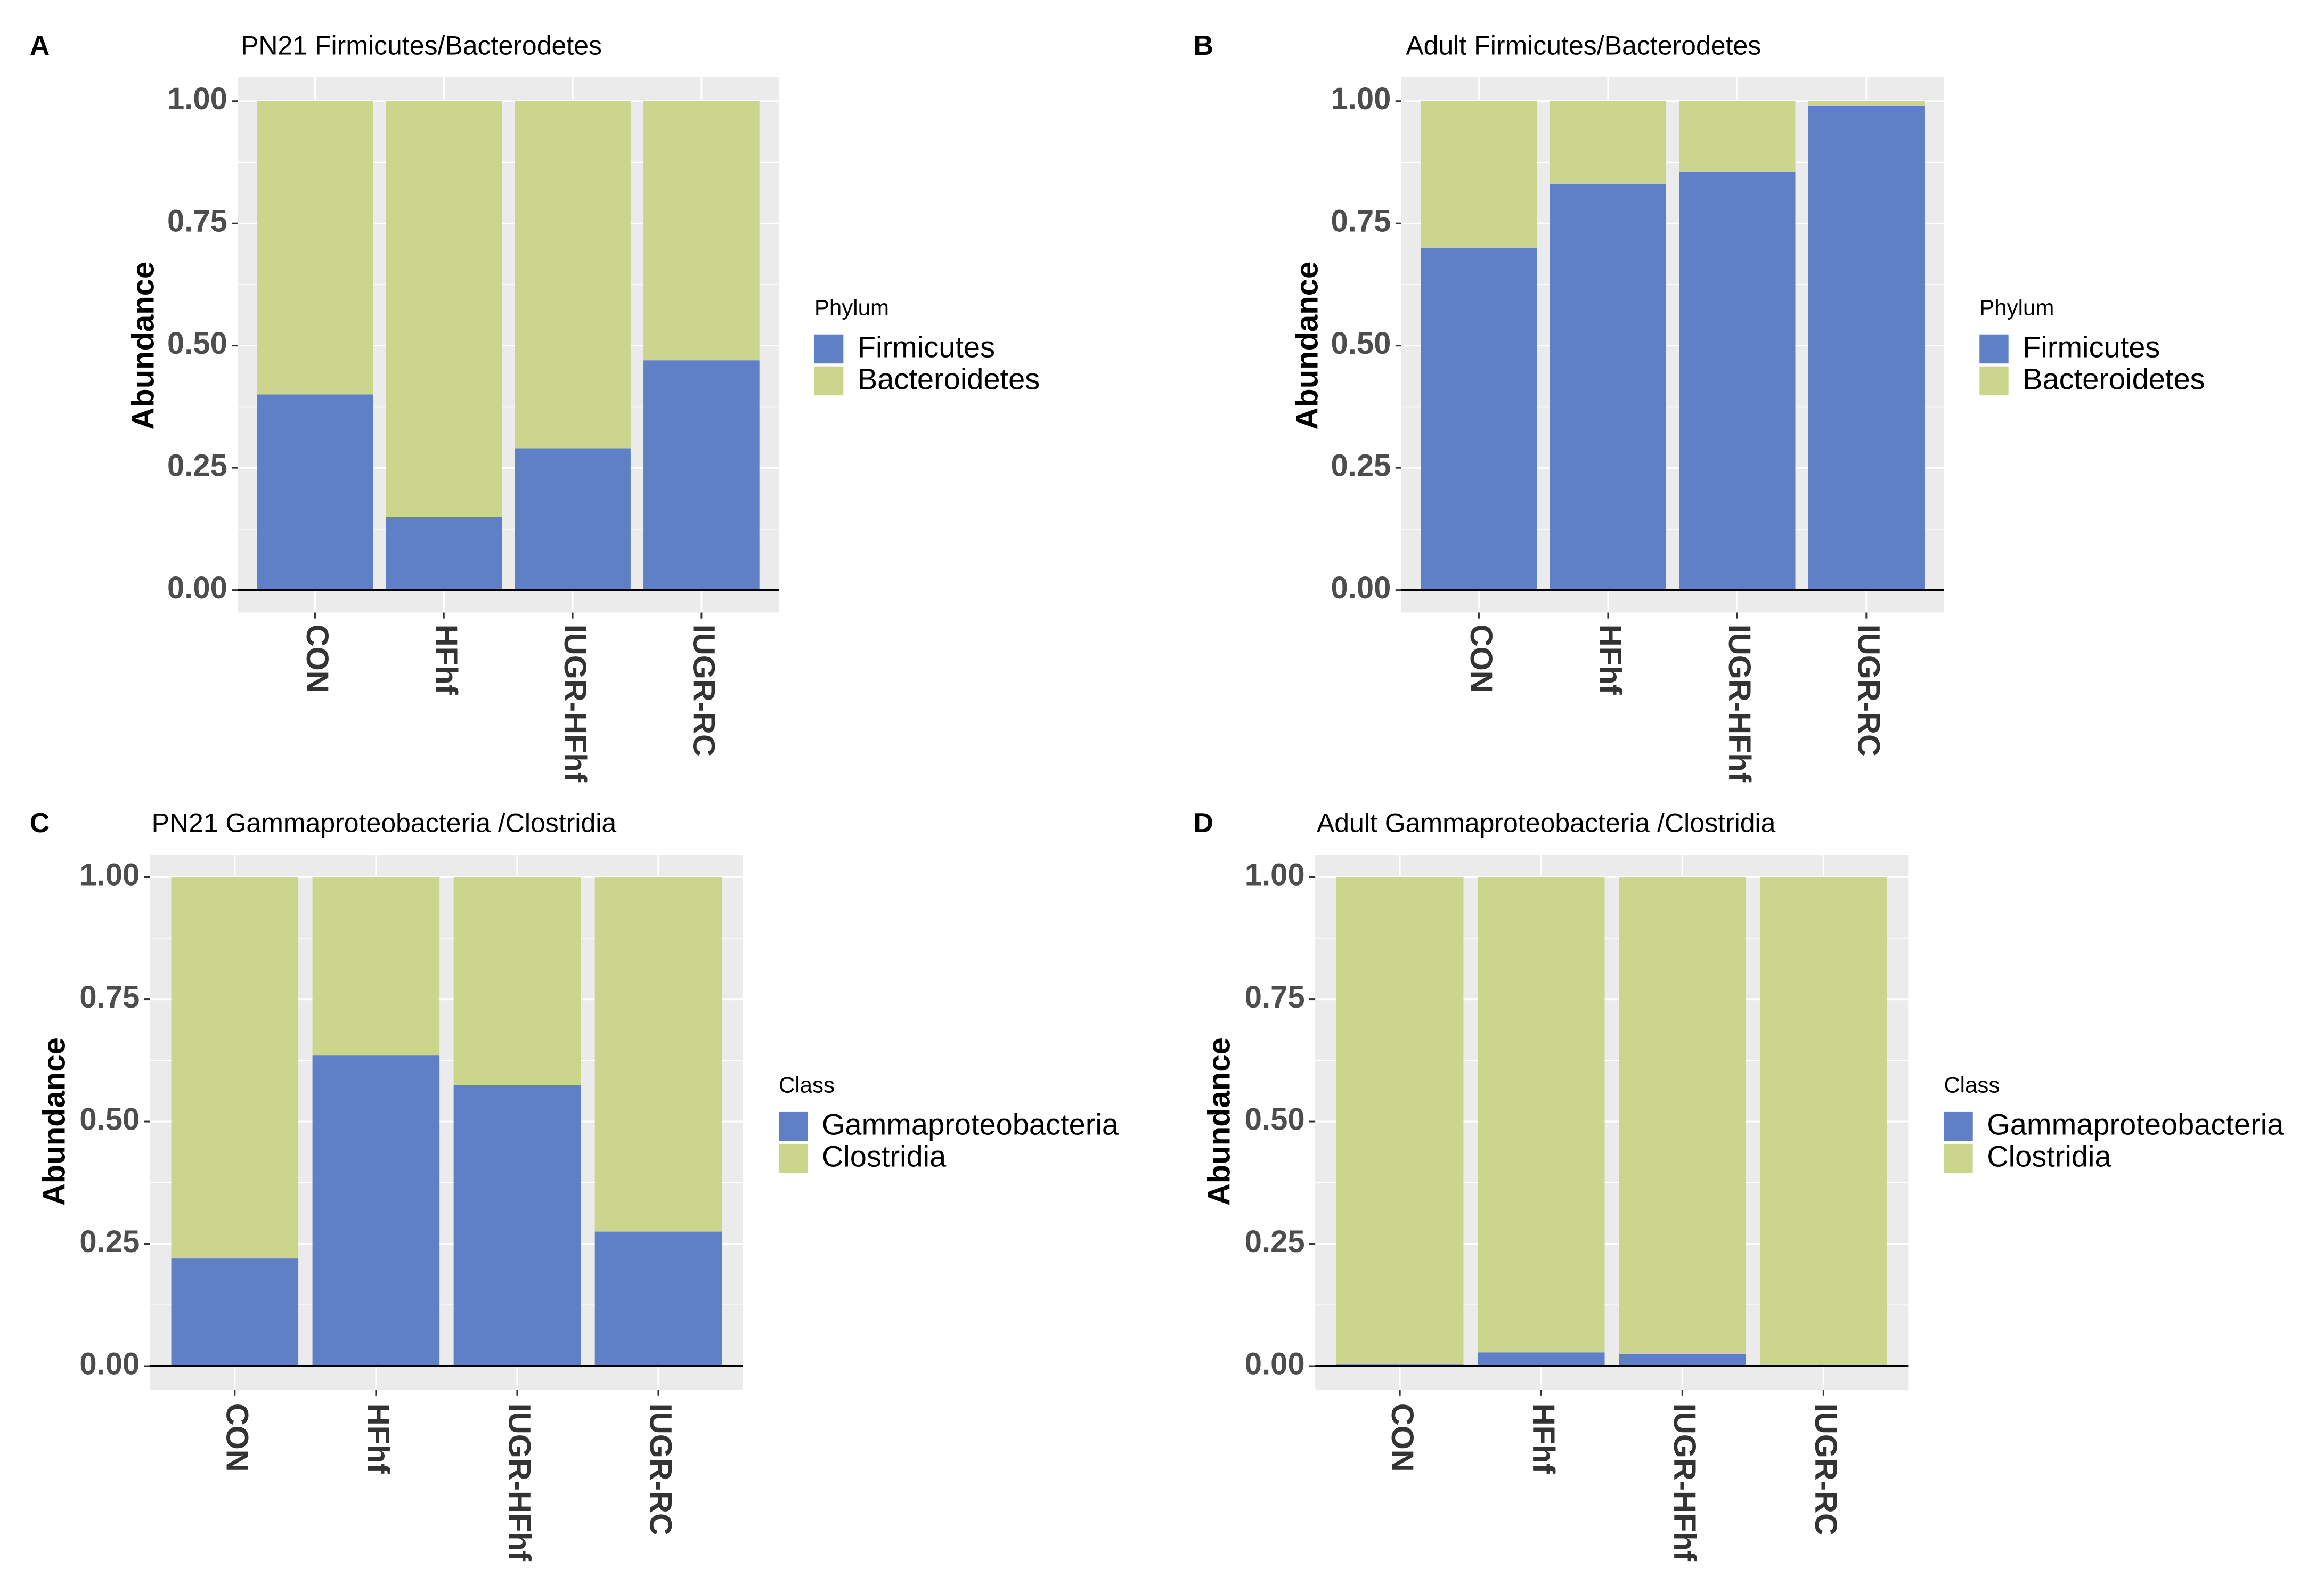  Describe the element at coordinates (2049, 1157) in the screenshot. I see `legend-label-clostridia: Clostridia` at that location.